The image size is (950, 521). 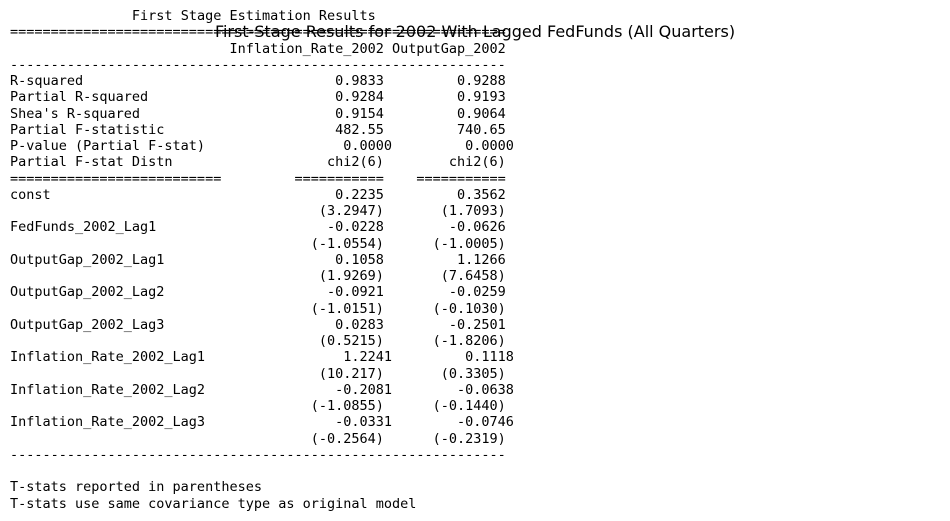 I want to click on table-note: T-stats reported in parentheses, so click(x=136, y=487).